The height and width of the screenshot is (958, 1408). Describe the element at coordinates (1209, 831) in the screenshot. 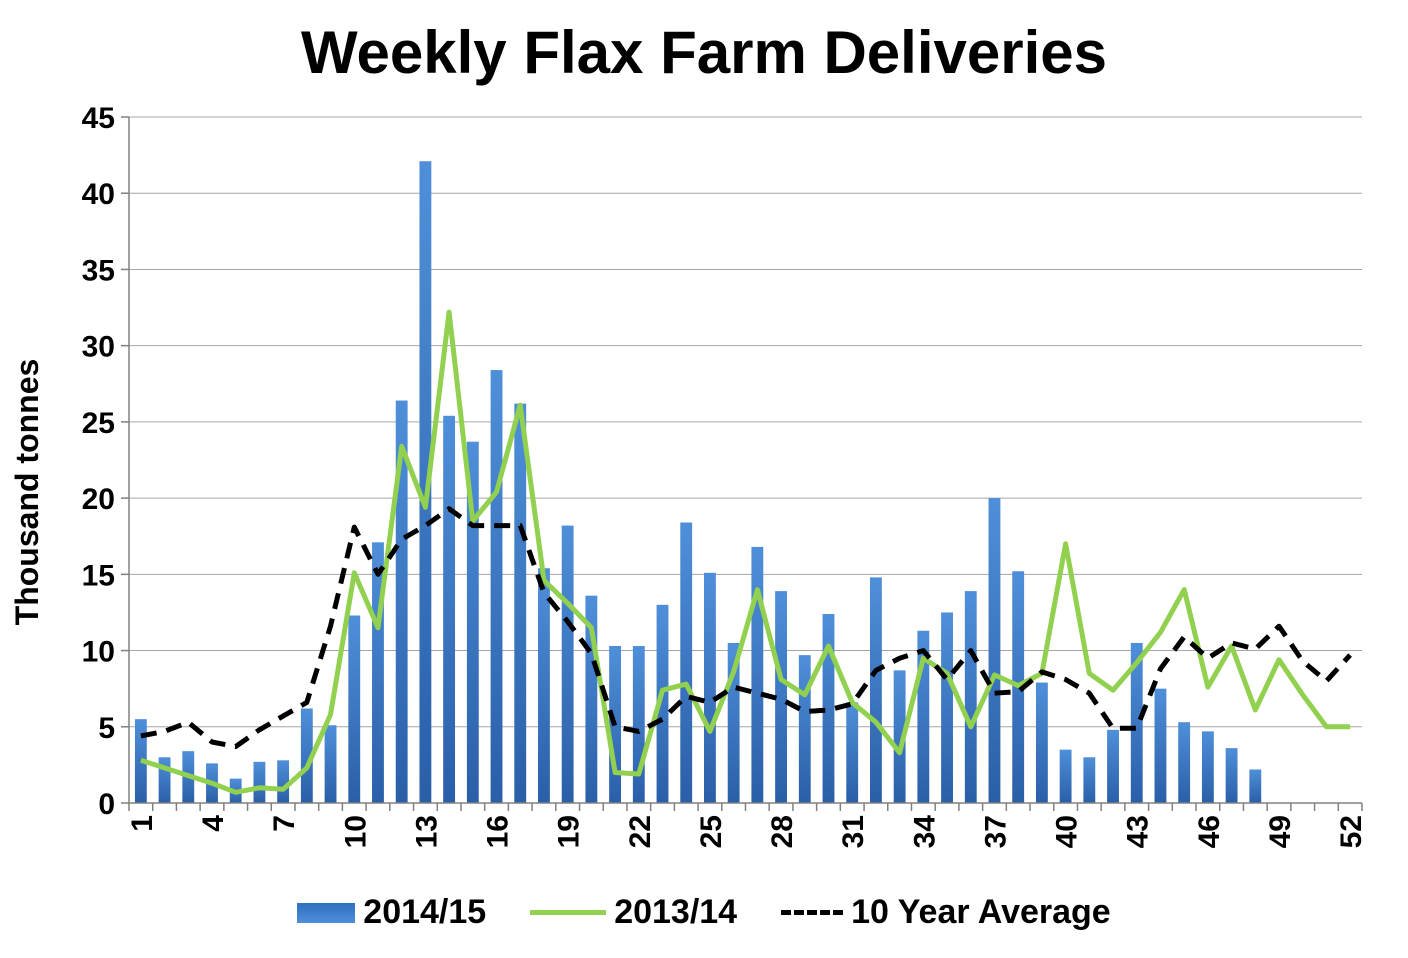

I see `x-tick-label: 46` at that location.